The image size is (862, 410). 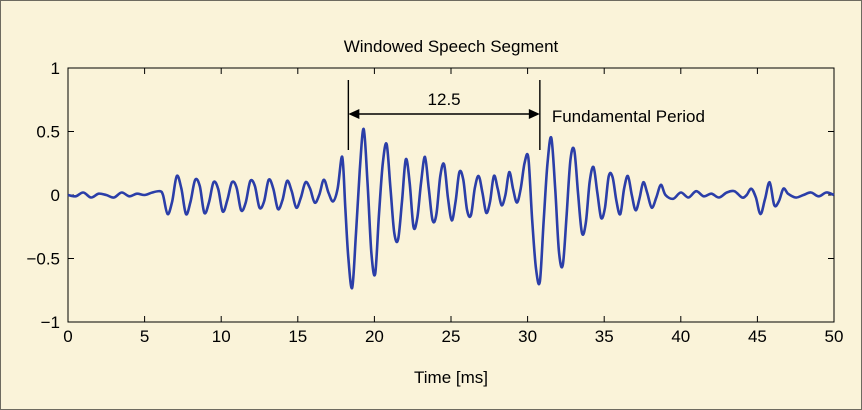 What do you see at coordinates (50, 322) in the screenshot?
I see `y-tick-label: −1` at bounding box center [50, 322].